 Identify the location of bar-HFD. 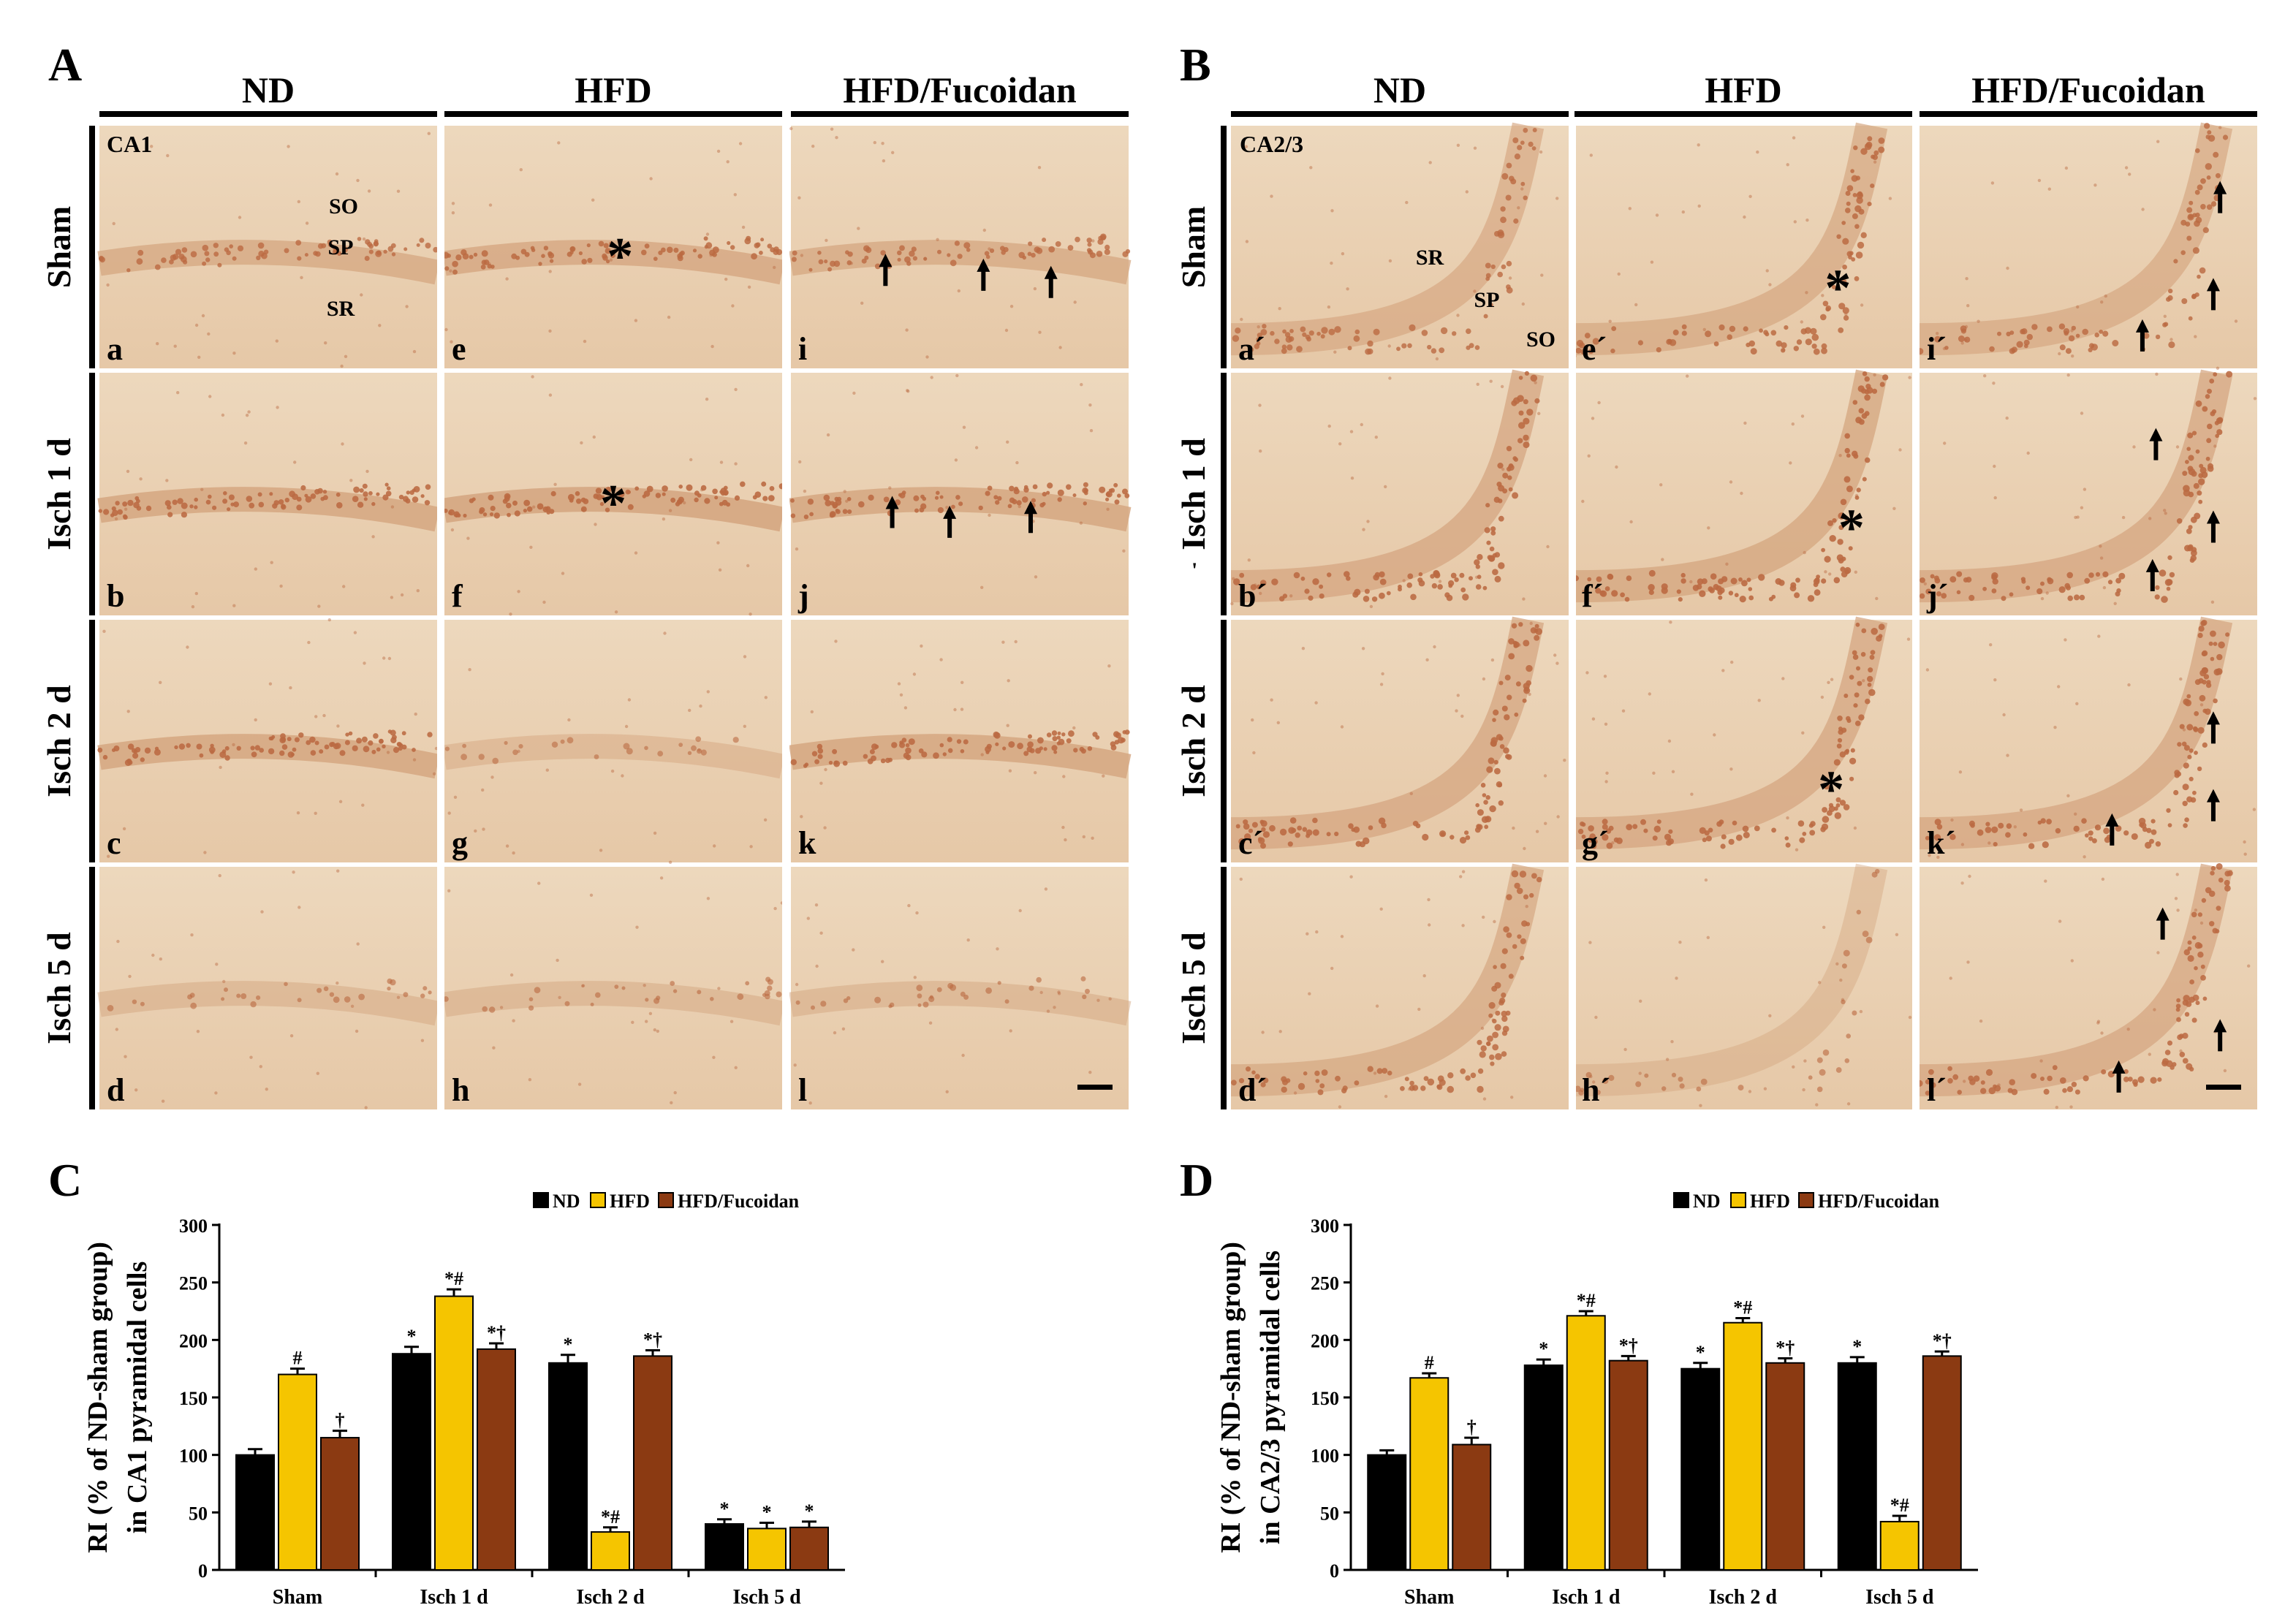
(1743, 1446).